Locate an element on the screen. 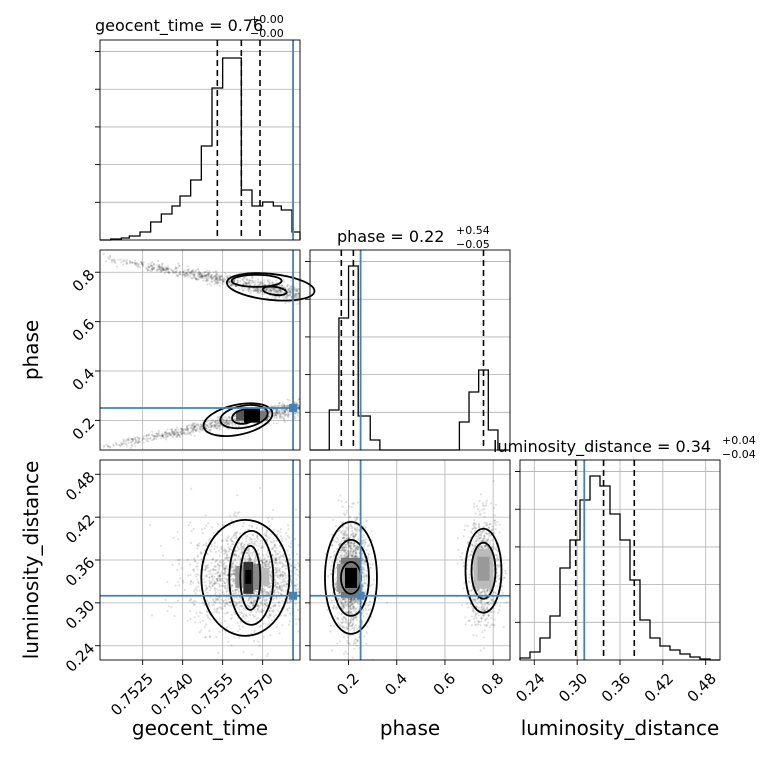 This screenshot has width=760, height=760. density-cell is located at coordinates (265, 576).